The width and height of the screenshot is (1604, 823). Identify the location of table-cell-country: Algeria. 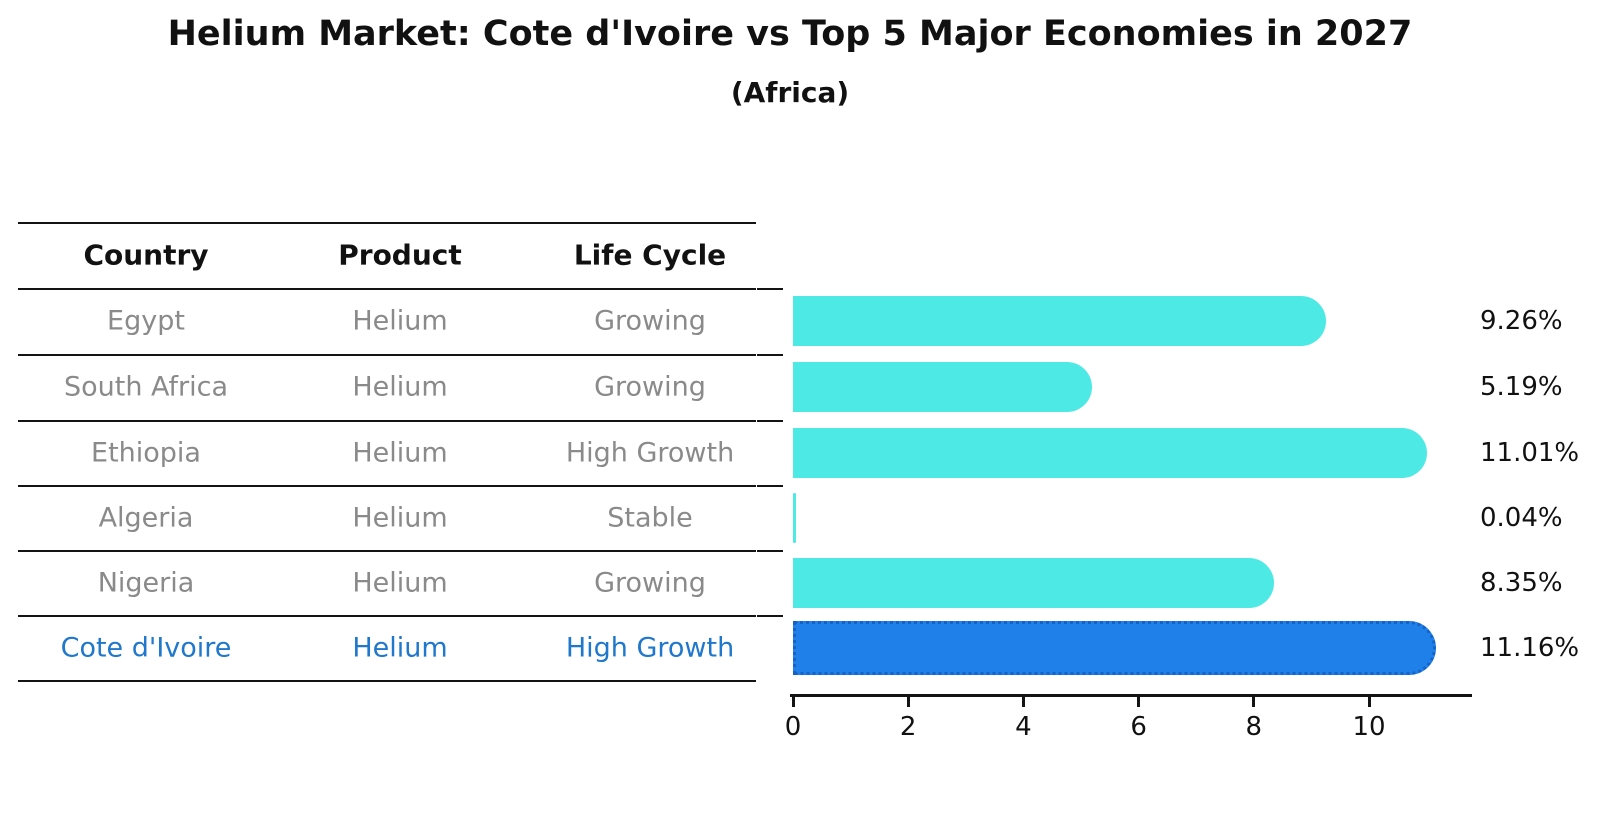
(146, 517).